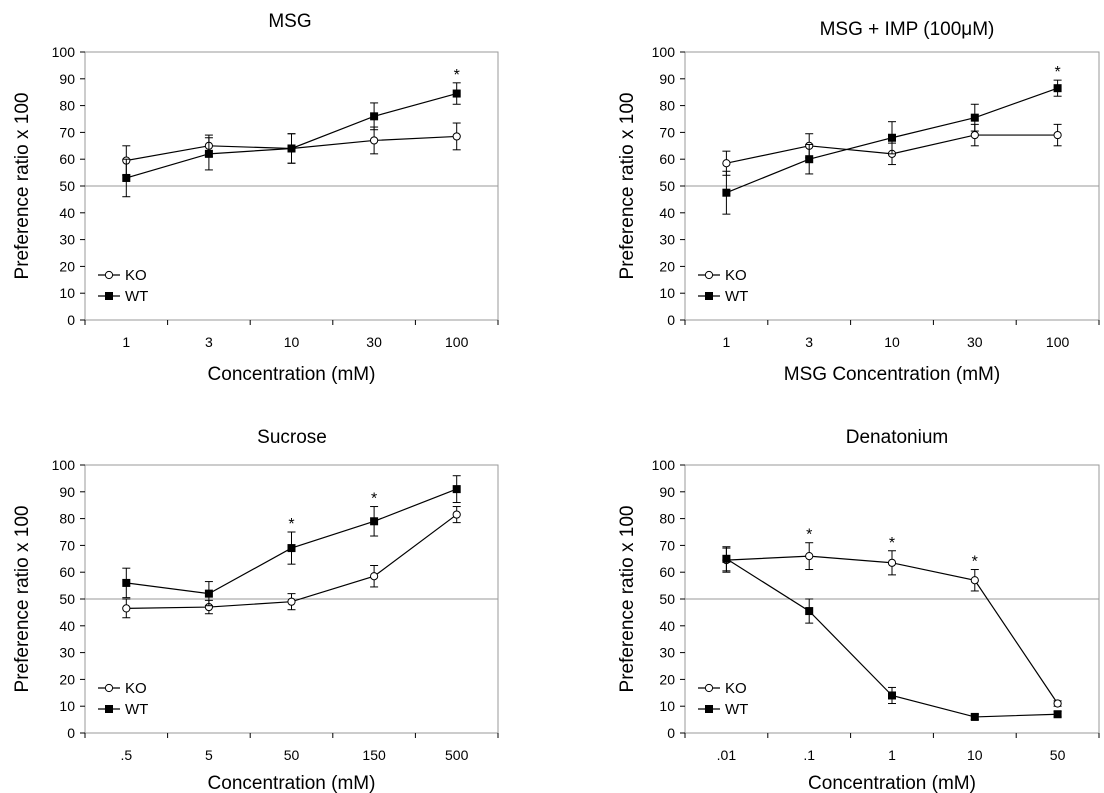 The width and height of the screenshot is (1104, 793). I want to click on x-tick-label: 500, so click(457, 755).